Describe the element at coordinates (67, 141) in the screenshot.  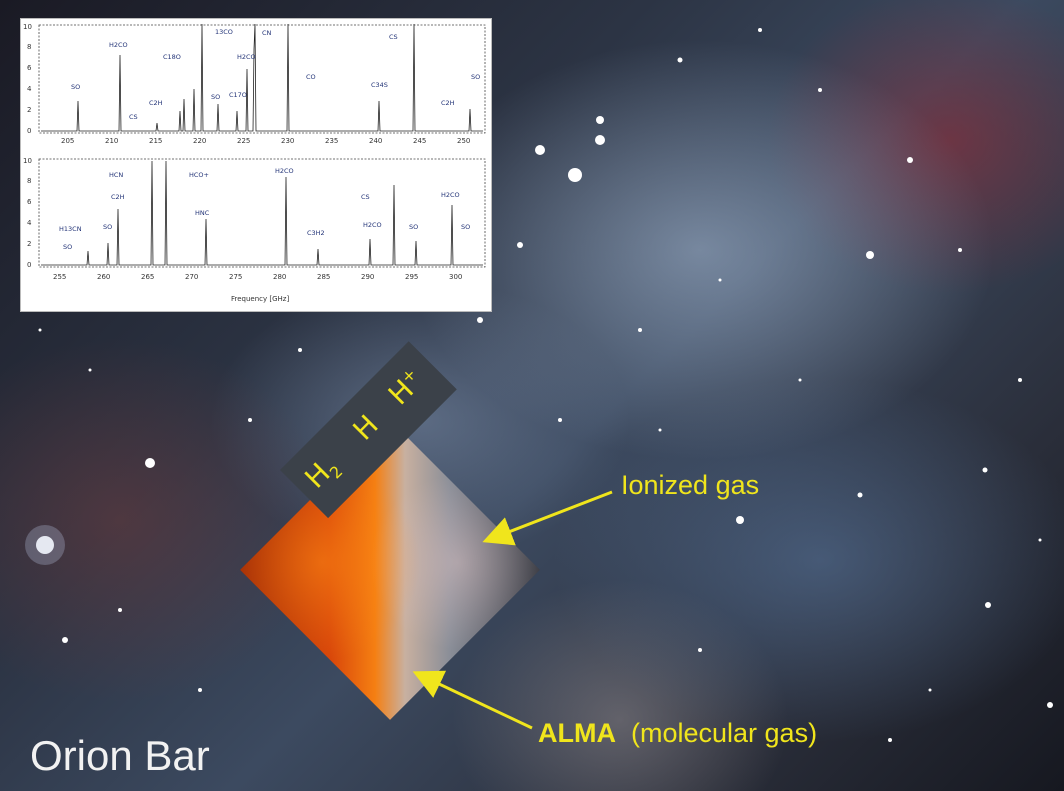
I see `svg-text: 205` at that location.